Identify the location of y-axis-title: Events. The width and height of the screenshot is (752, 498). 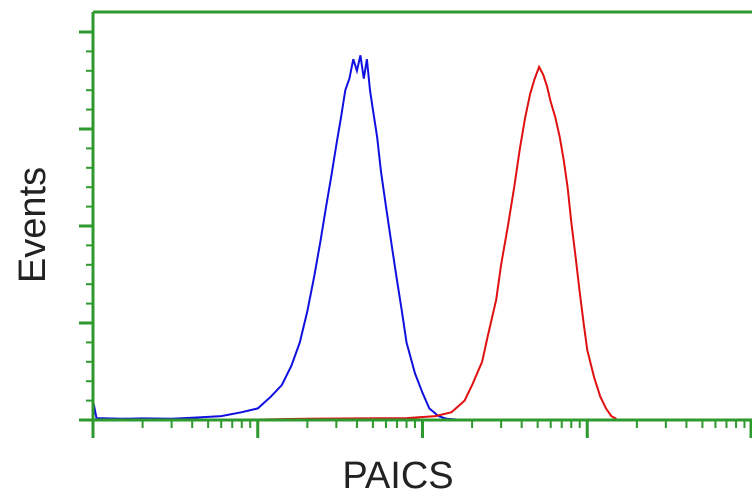
(33, 225).